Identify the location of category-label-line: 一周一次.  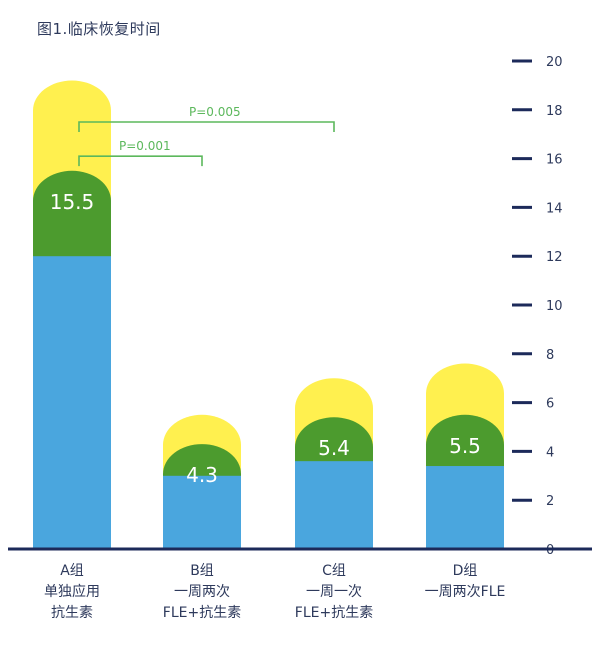
(334, 592).